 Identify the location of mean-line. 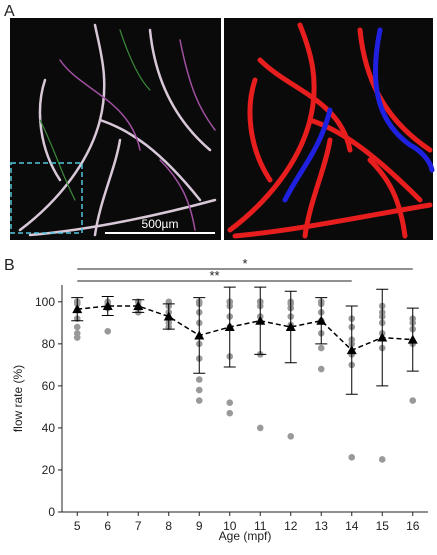
(245, 328).